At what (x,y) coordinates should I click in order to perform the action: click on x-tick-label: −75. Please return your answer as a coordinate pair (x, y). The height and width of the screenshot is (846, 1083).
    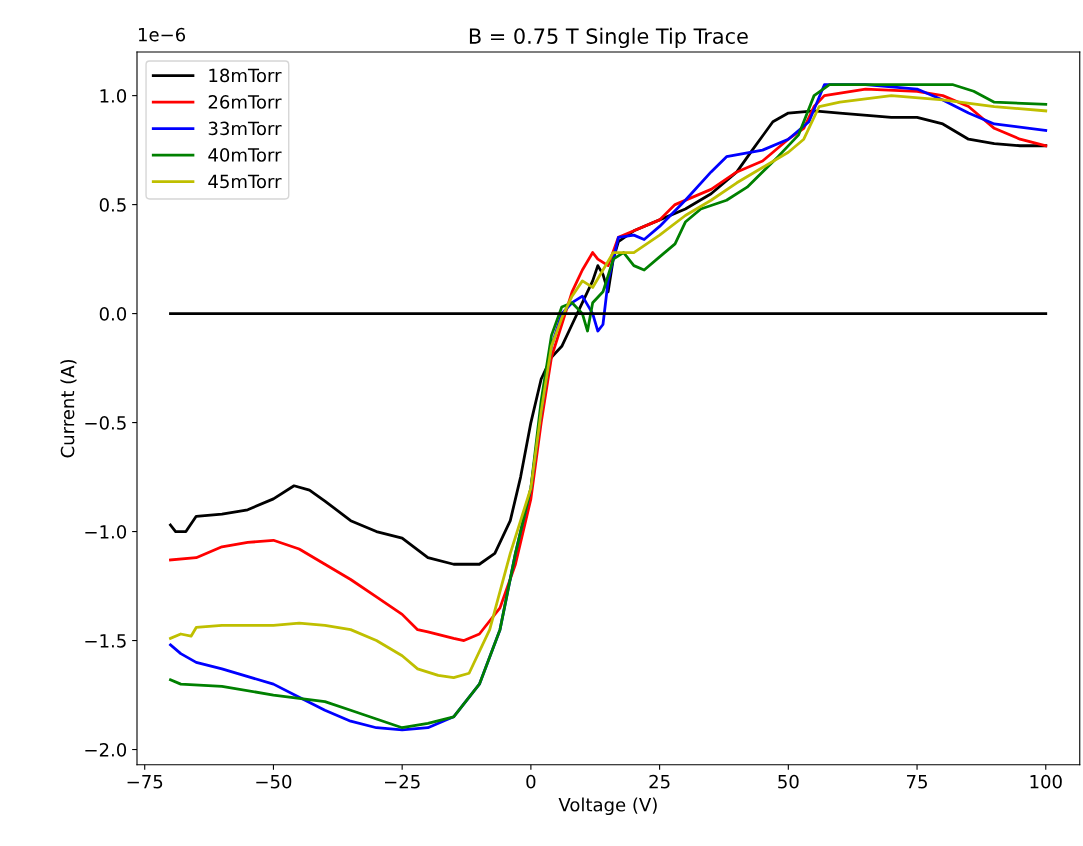
    Looking at the image, I should click on (145, 782).